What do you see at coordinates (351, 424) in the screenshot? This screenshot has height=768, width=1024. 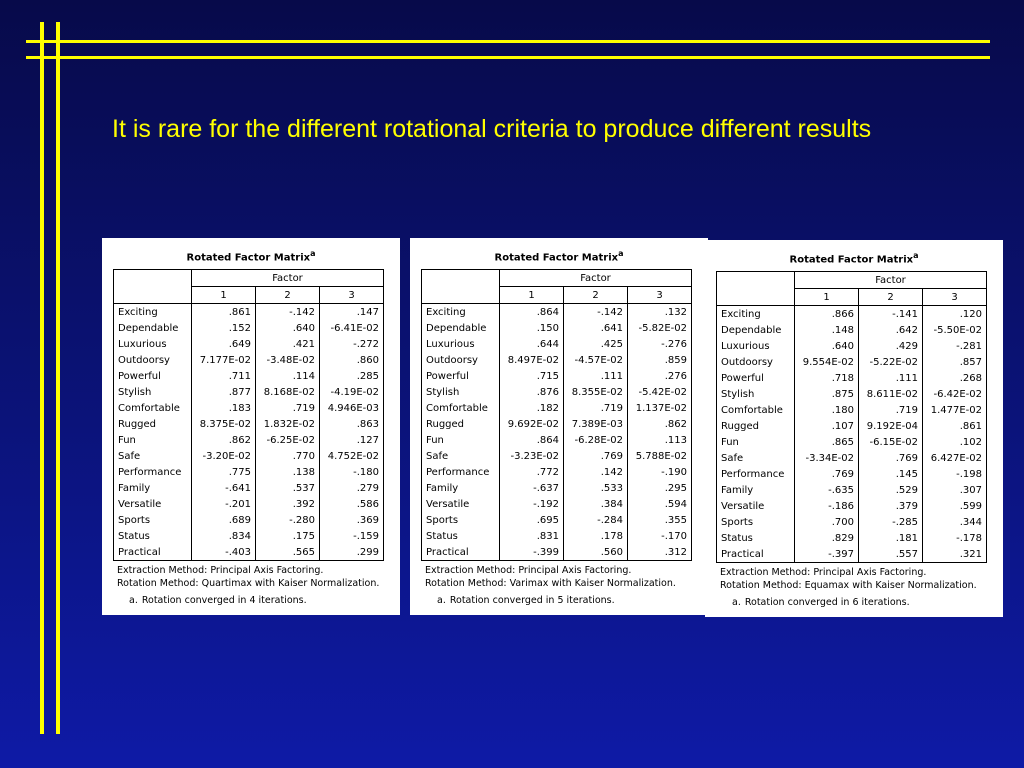 I see `loading-value: .863` at bounding box center [351, 424].